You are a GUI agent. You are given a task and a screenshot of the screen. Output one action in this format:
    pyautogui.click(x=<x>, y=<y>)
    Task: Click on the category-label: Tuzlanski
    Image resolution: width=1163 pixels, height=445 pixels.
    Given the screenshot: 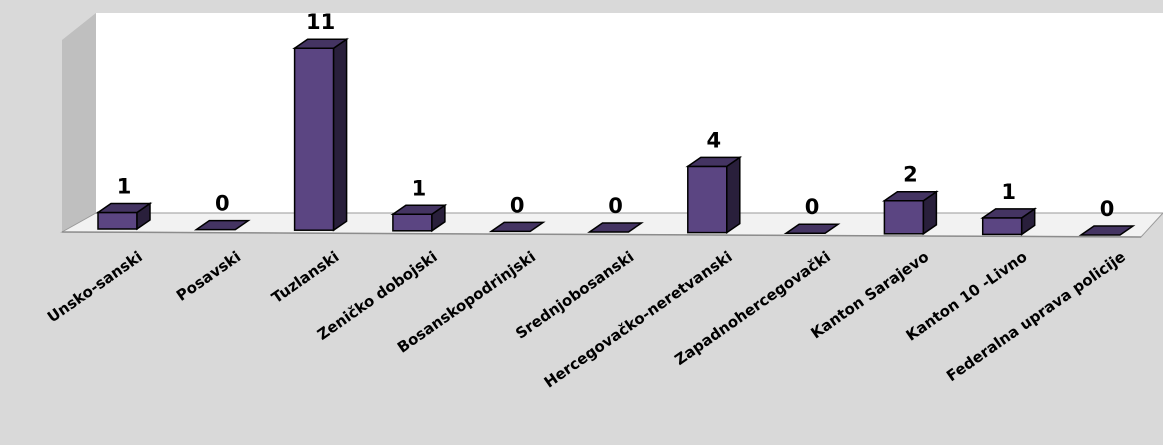 What is the action you would take?
    pyautogui.click(x=305, y=277)
    